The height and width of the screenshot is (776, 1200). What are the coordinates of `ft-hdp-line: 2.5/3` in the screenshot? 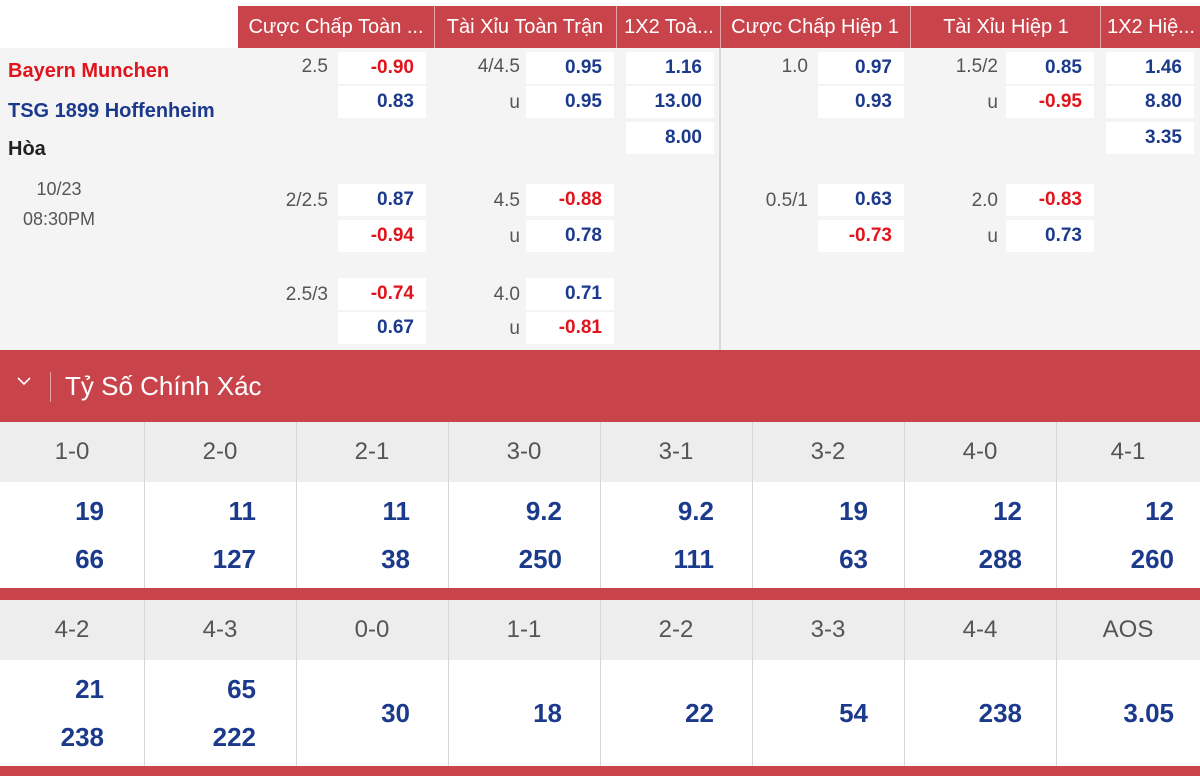 It's located at (306, 294).